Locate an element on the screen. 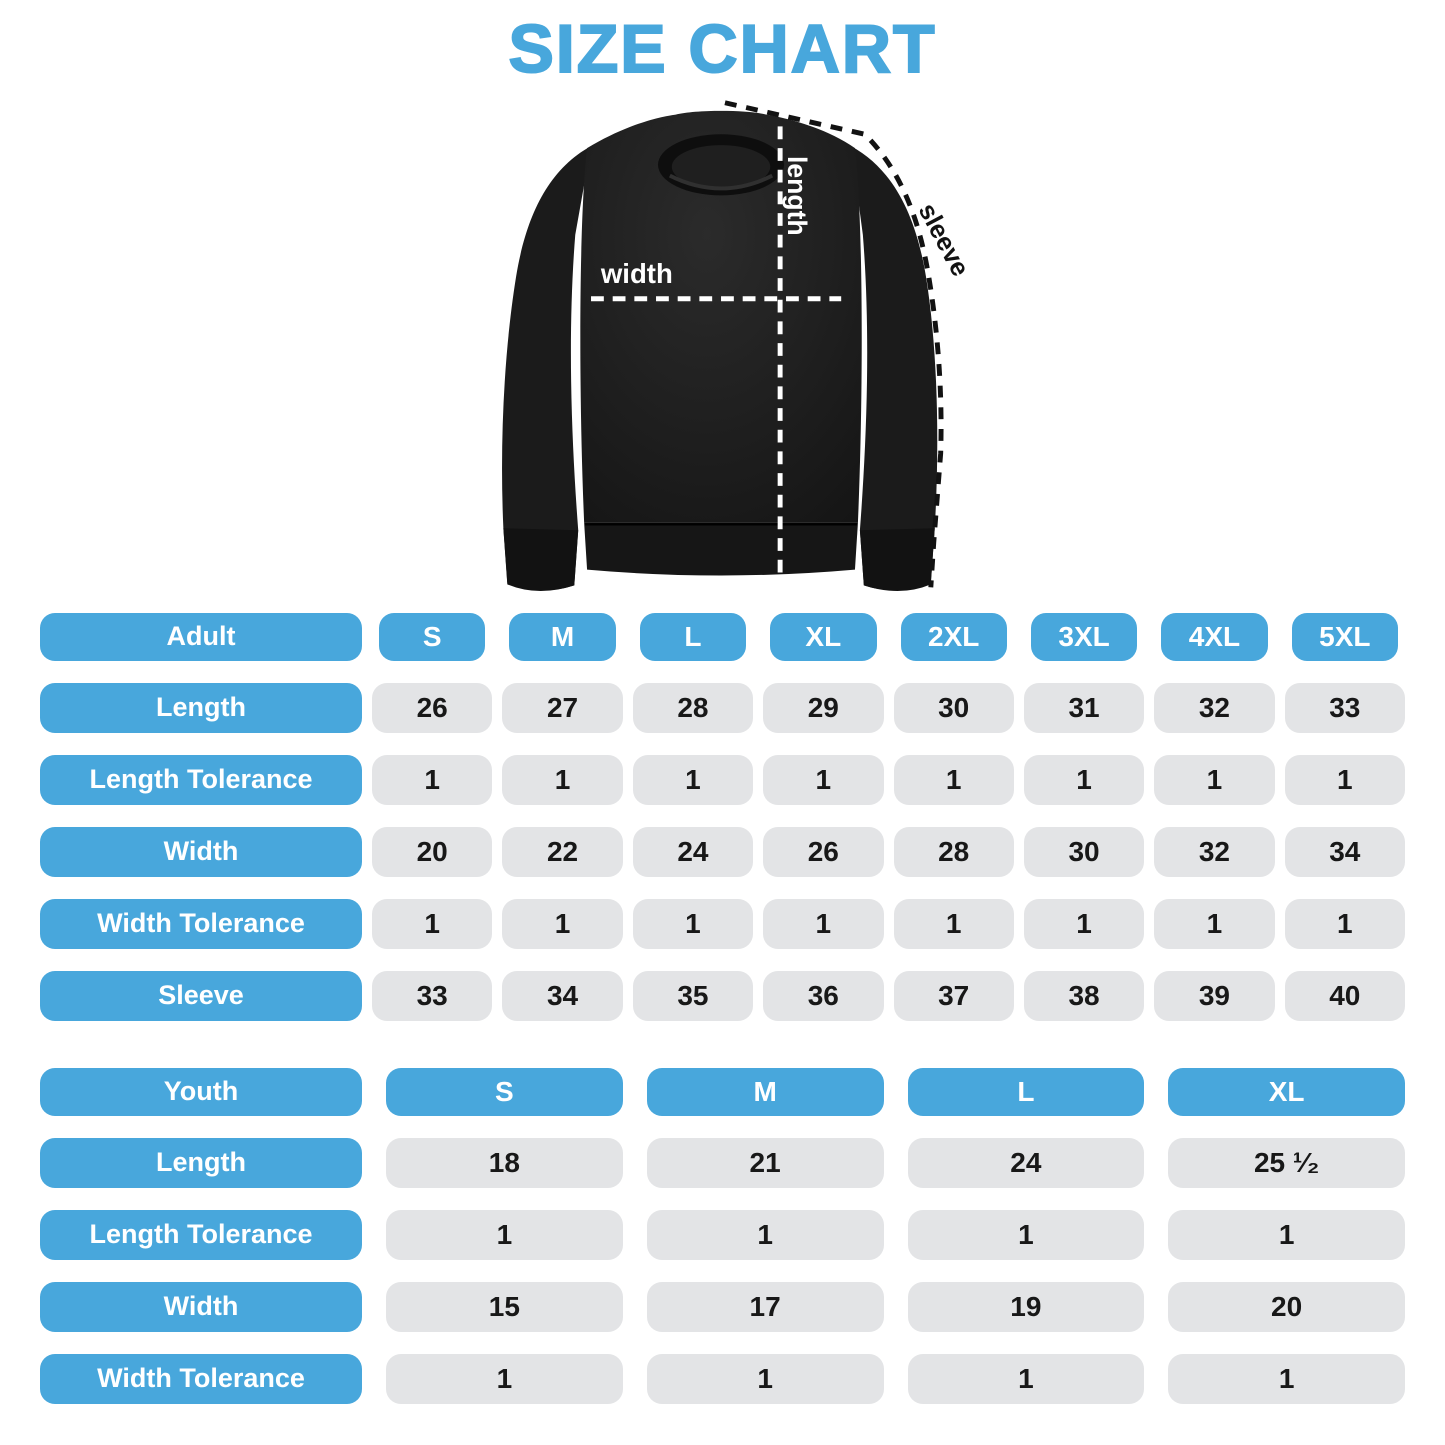 The height and width of the screenshot is (1445, 1445). value-cell: 19 is located at coordinates (1026, 1306).